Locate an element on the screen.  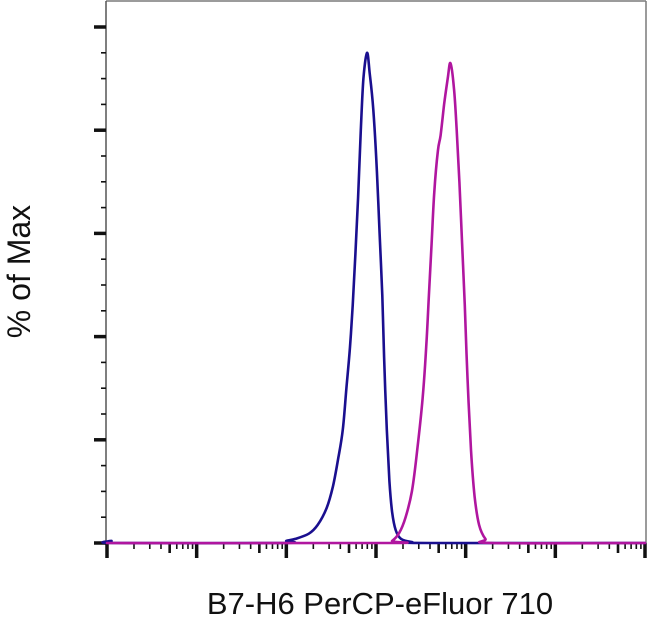
y-axis-label: % of Max is located at coordinates (20, 271).